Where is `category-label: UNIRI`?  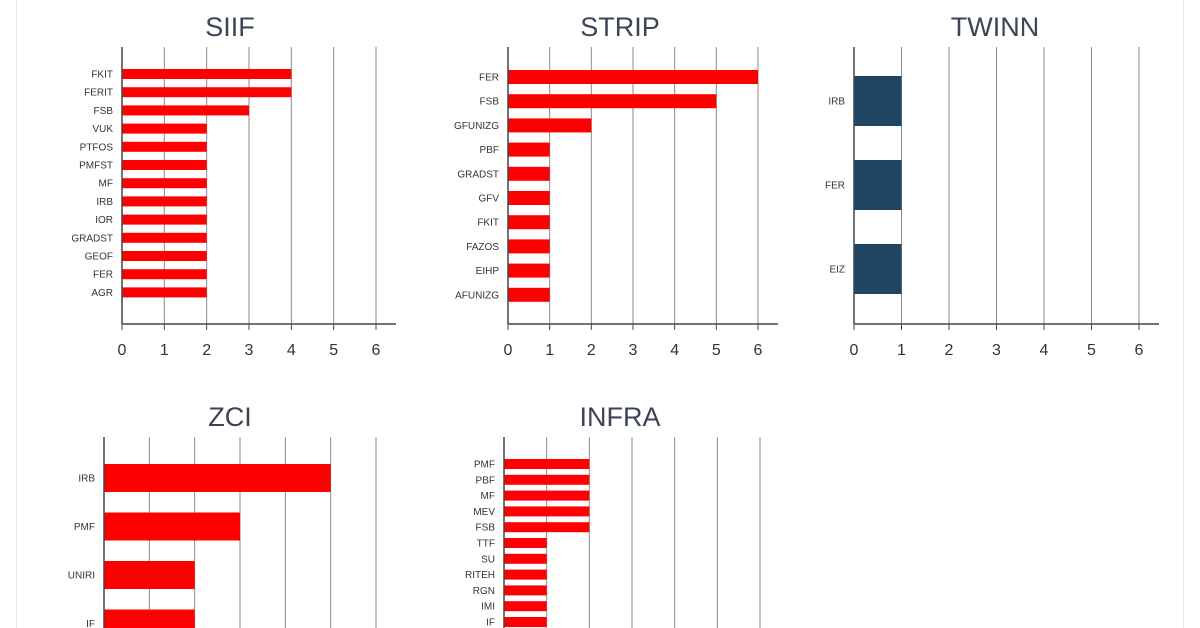 category-label: UNIRI is located at coordinates (81, 576).